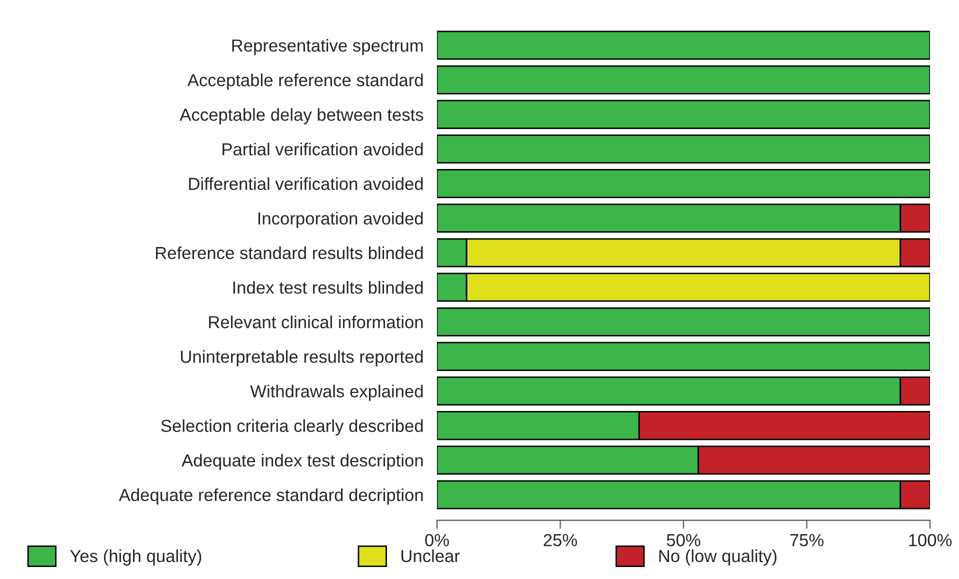  I want to click on x-tick-label: 75%, so click(807, 540).